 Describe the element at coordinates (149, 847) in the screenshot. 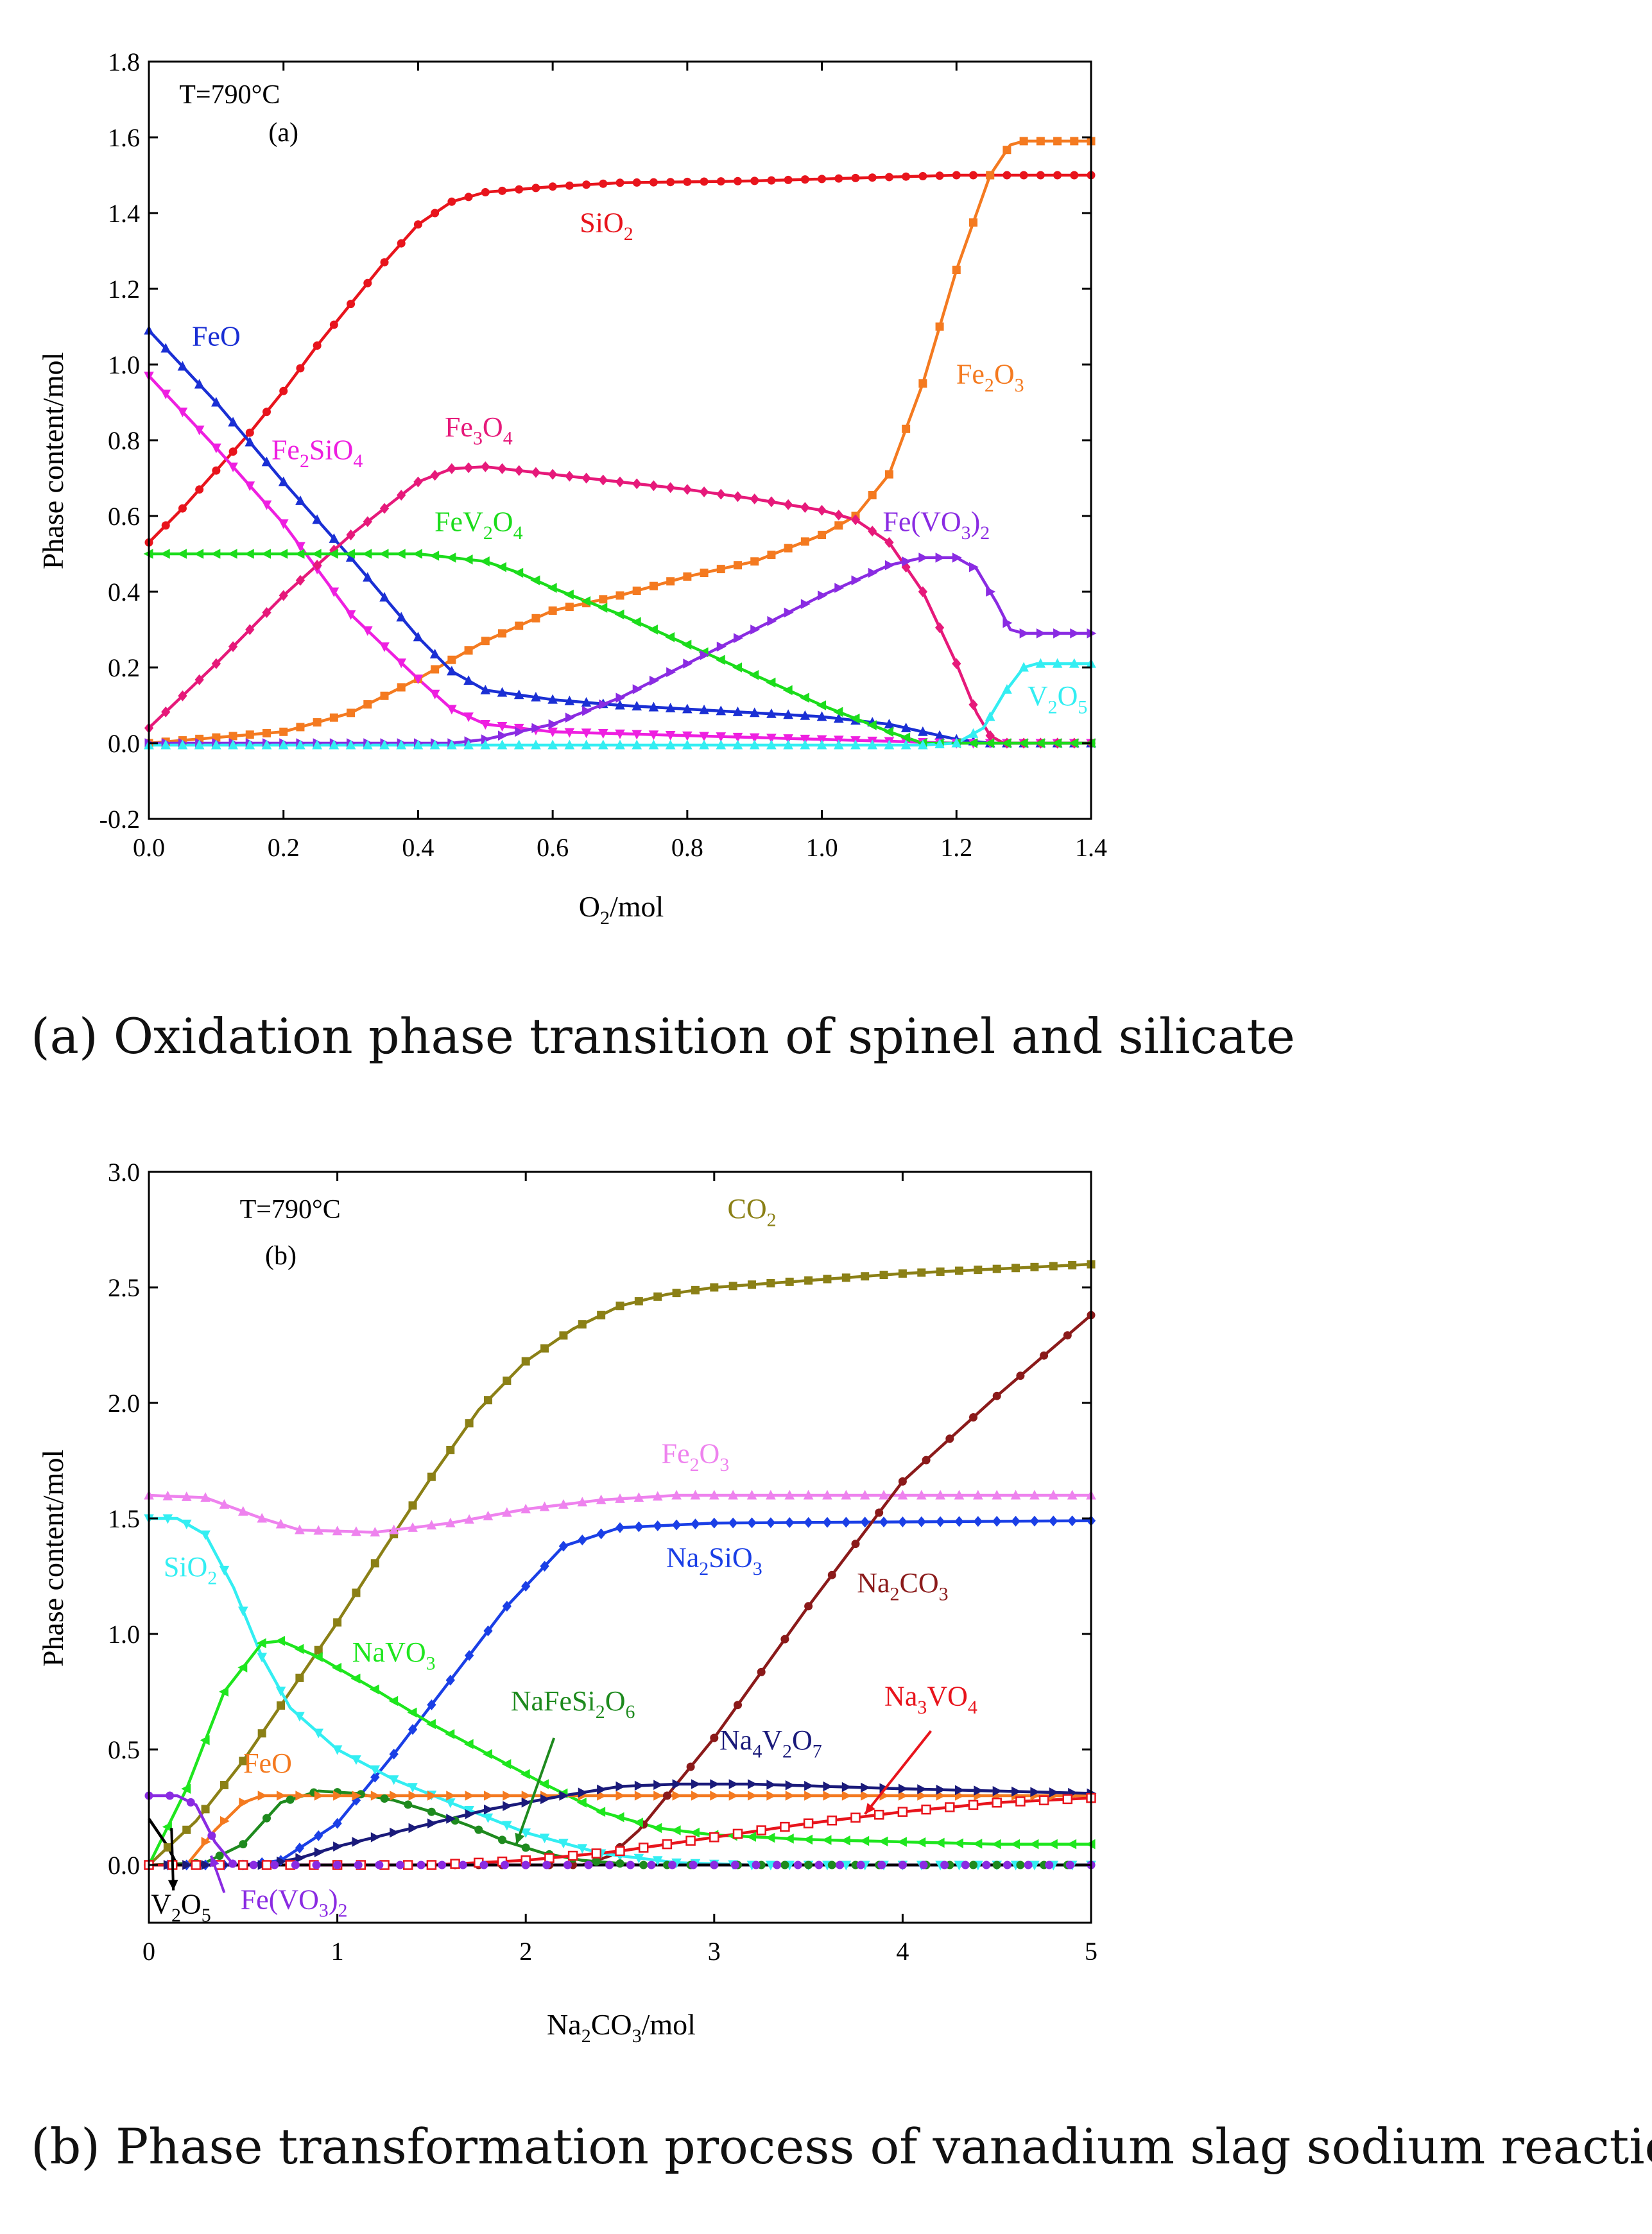

I see `x-tick-label: 0.0` at that location.